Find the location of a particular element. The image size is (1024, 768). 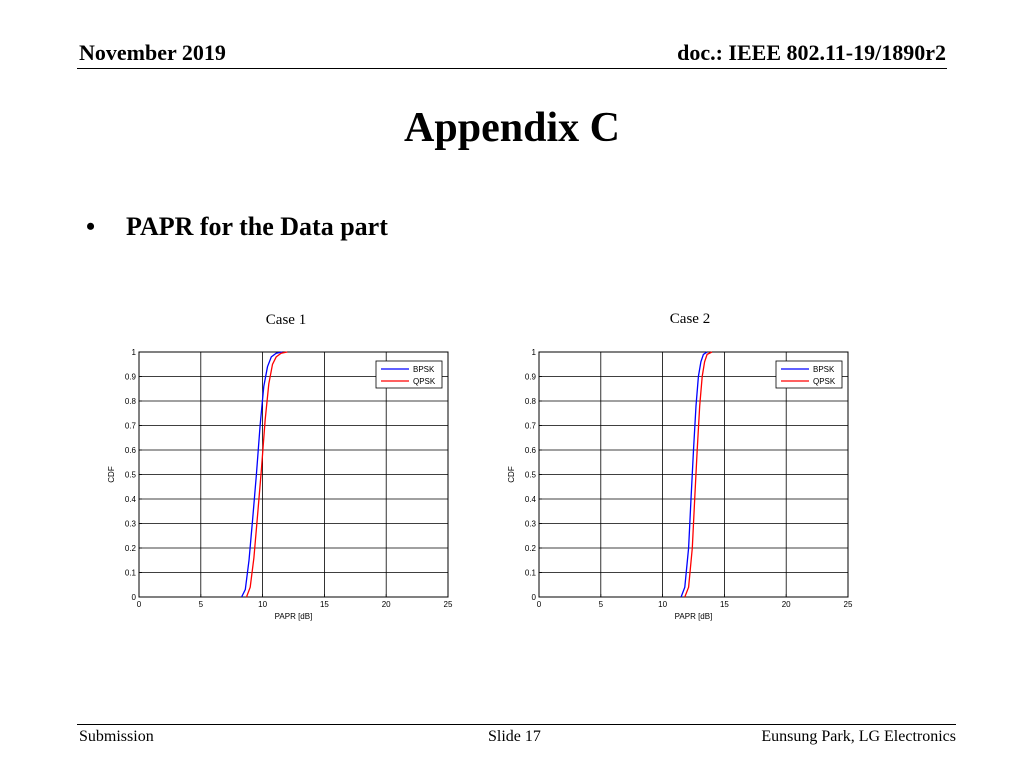

footer-divider is located at coordinates (516, 724).